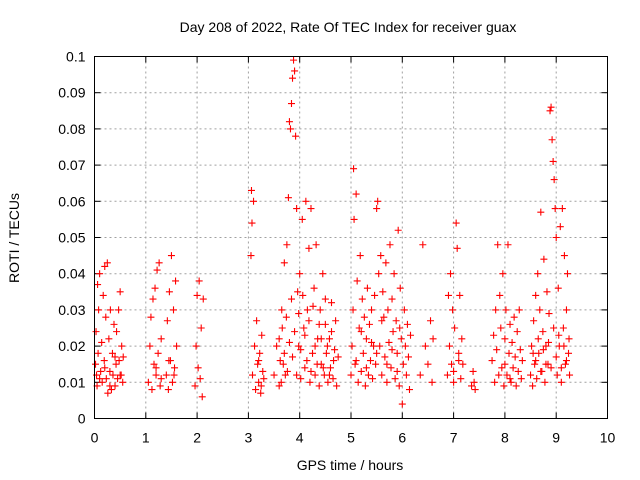 Image resolution: width=640 pixels, height=480 pixels. What do you see at coordinates (82, 419) in the screenshot?
I see `y-tick-label: 0` at bounding box center [82, 419].